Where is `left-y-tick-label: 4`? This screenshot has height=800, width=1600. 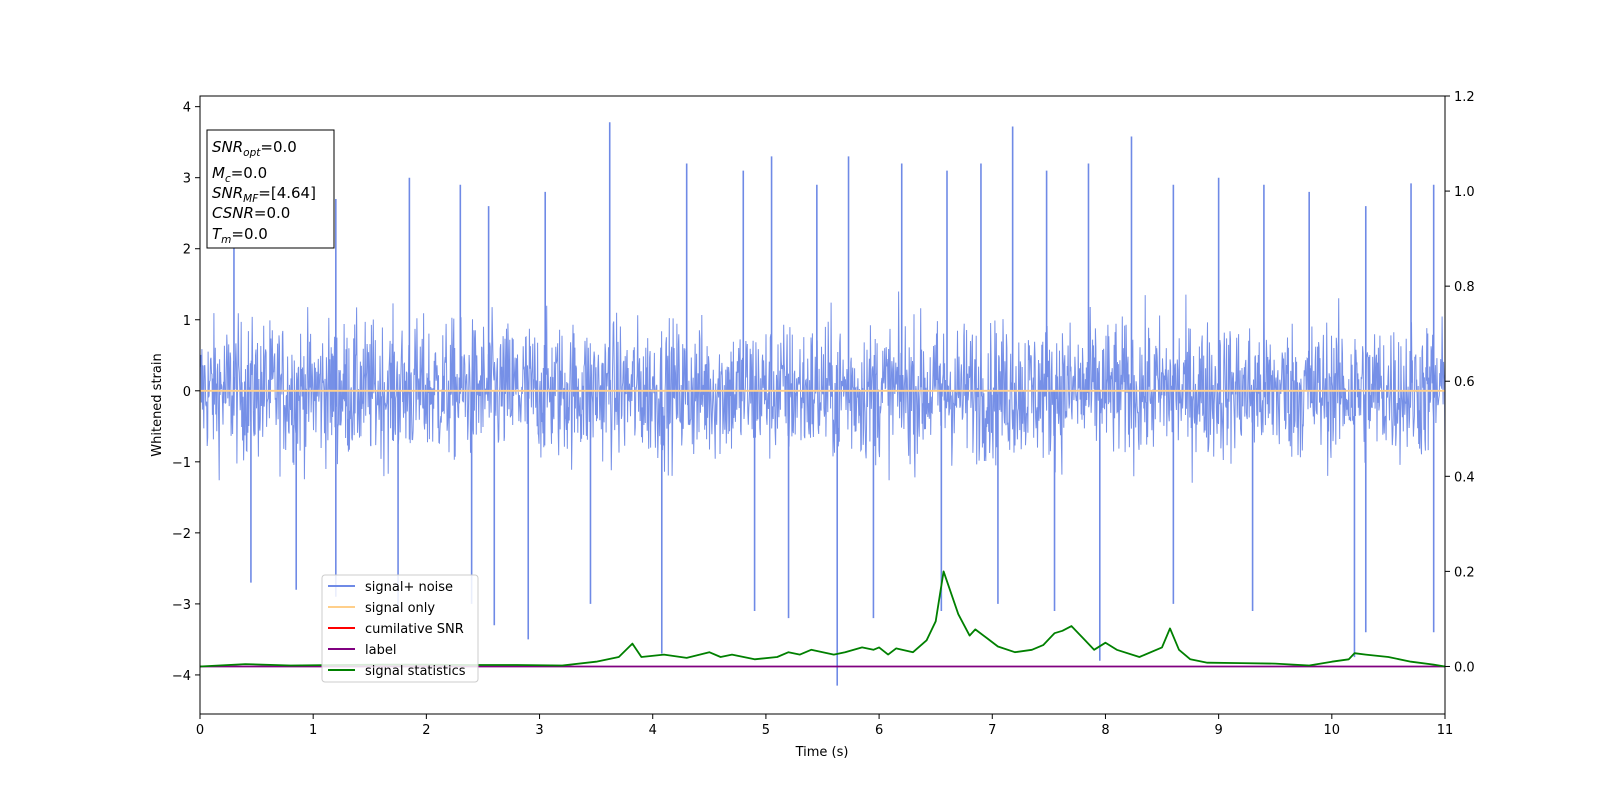 left-y-tick-label: 4 is located at coordinates (187, 108).